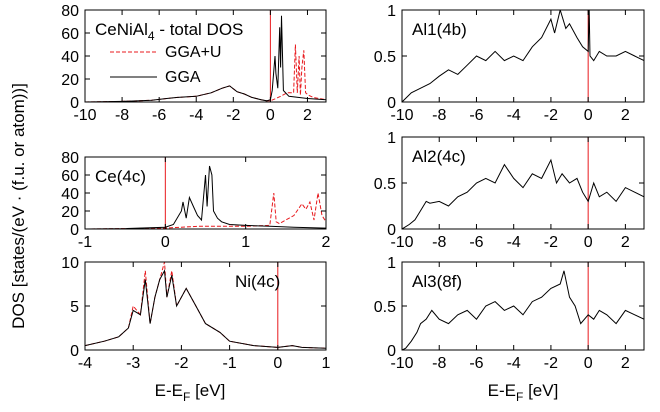 The image size is (660, 412). I want to click on panel-label: Al1(4b), so click(439, 29).